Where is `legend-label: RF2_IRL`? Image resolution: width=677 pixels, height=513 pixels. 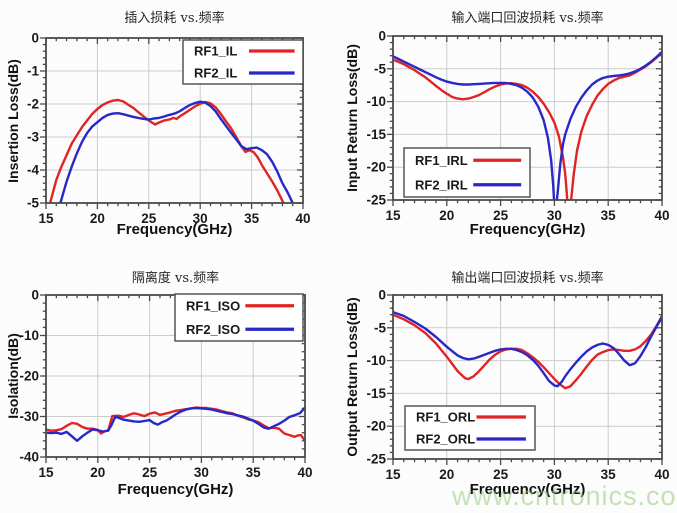
legend-label: RF2_IRL is located at coordinates (441, 184).